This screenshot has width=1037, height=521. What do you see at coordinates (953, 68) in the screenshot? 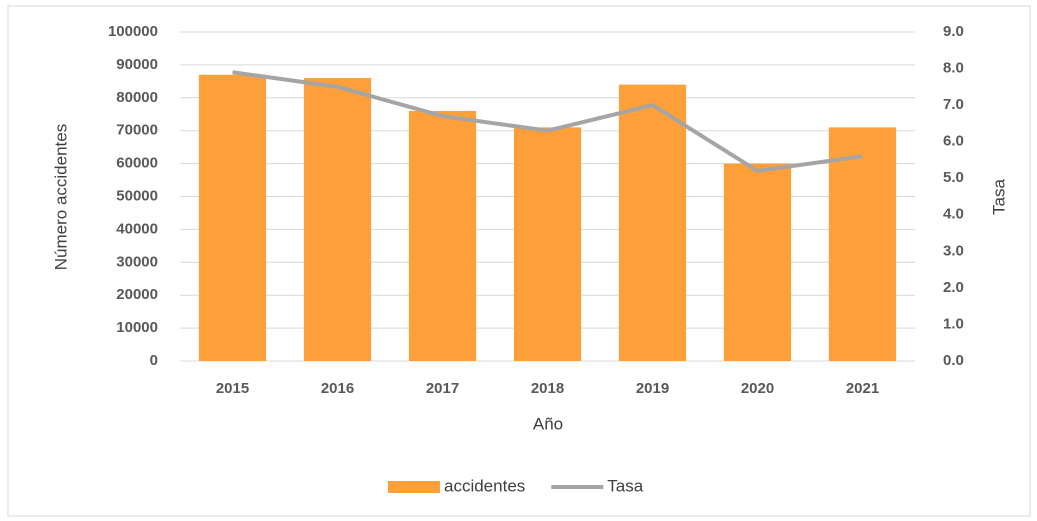
I see `y2-tick-label: 8.0` at bounding box center [953, 68].